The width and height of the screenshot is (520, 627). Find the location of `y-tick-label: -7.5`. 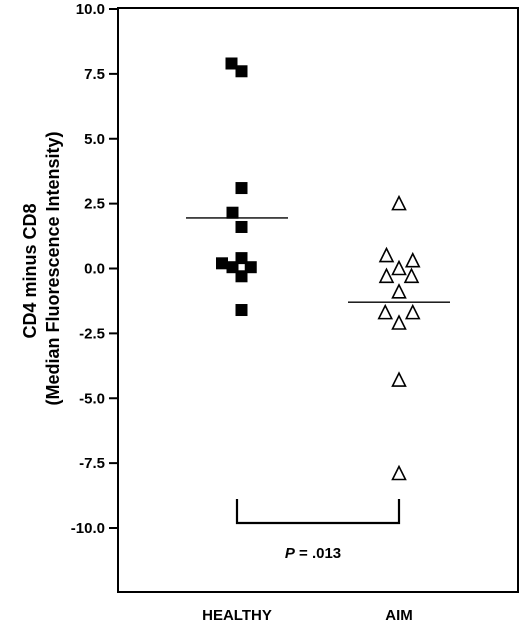

y-tick-label: -7.5 is located at coordinates (92, 463).